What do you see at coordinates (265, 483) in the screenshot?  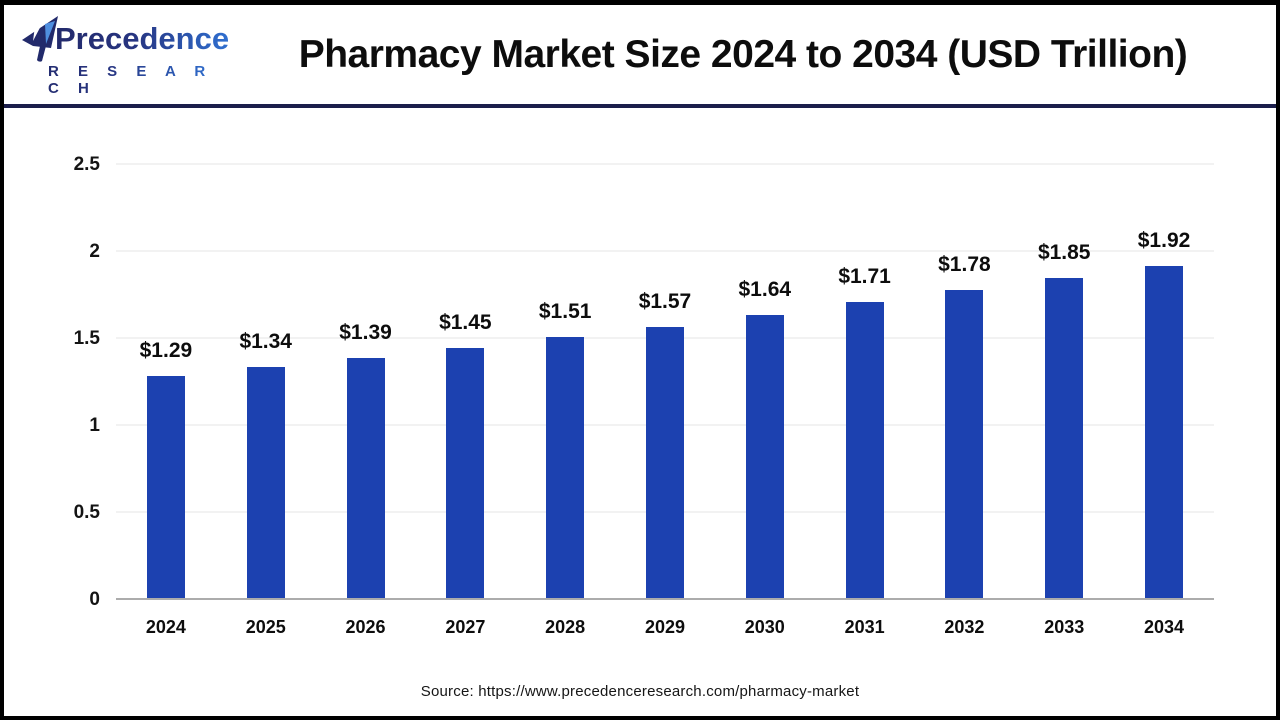 I see `bar-2025` at bounding box center [265, 483].